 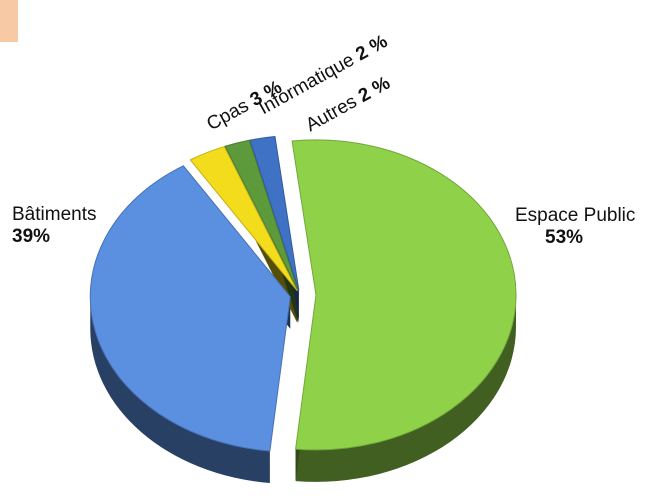 What do you see at coordinates (31, 236) in the screenshot?
I see `slice-value: 39%` at bounding box center [31, 236].